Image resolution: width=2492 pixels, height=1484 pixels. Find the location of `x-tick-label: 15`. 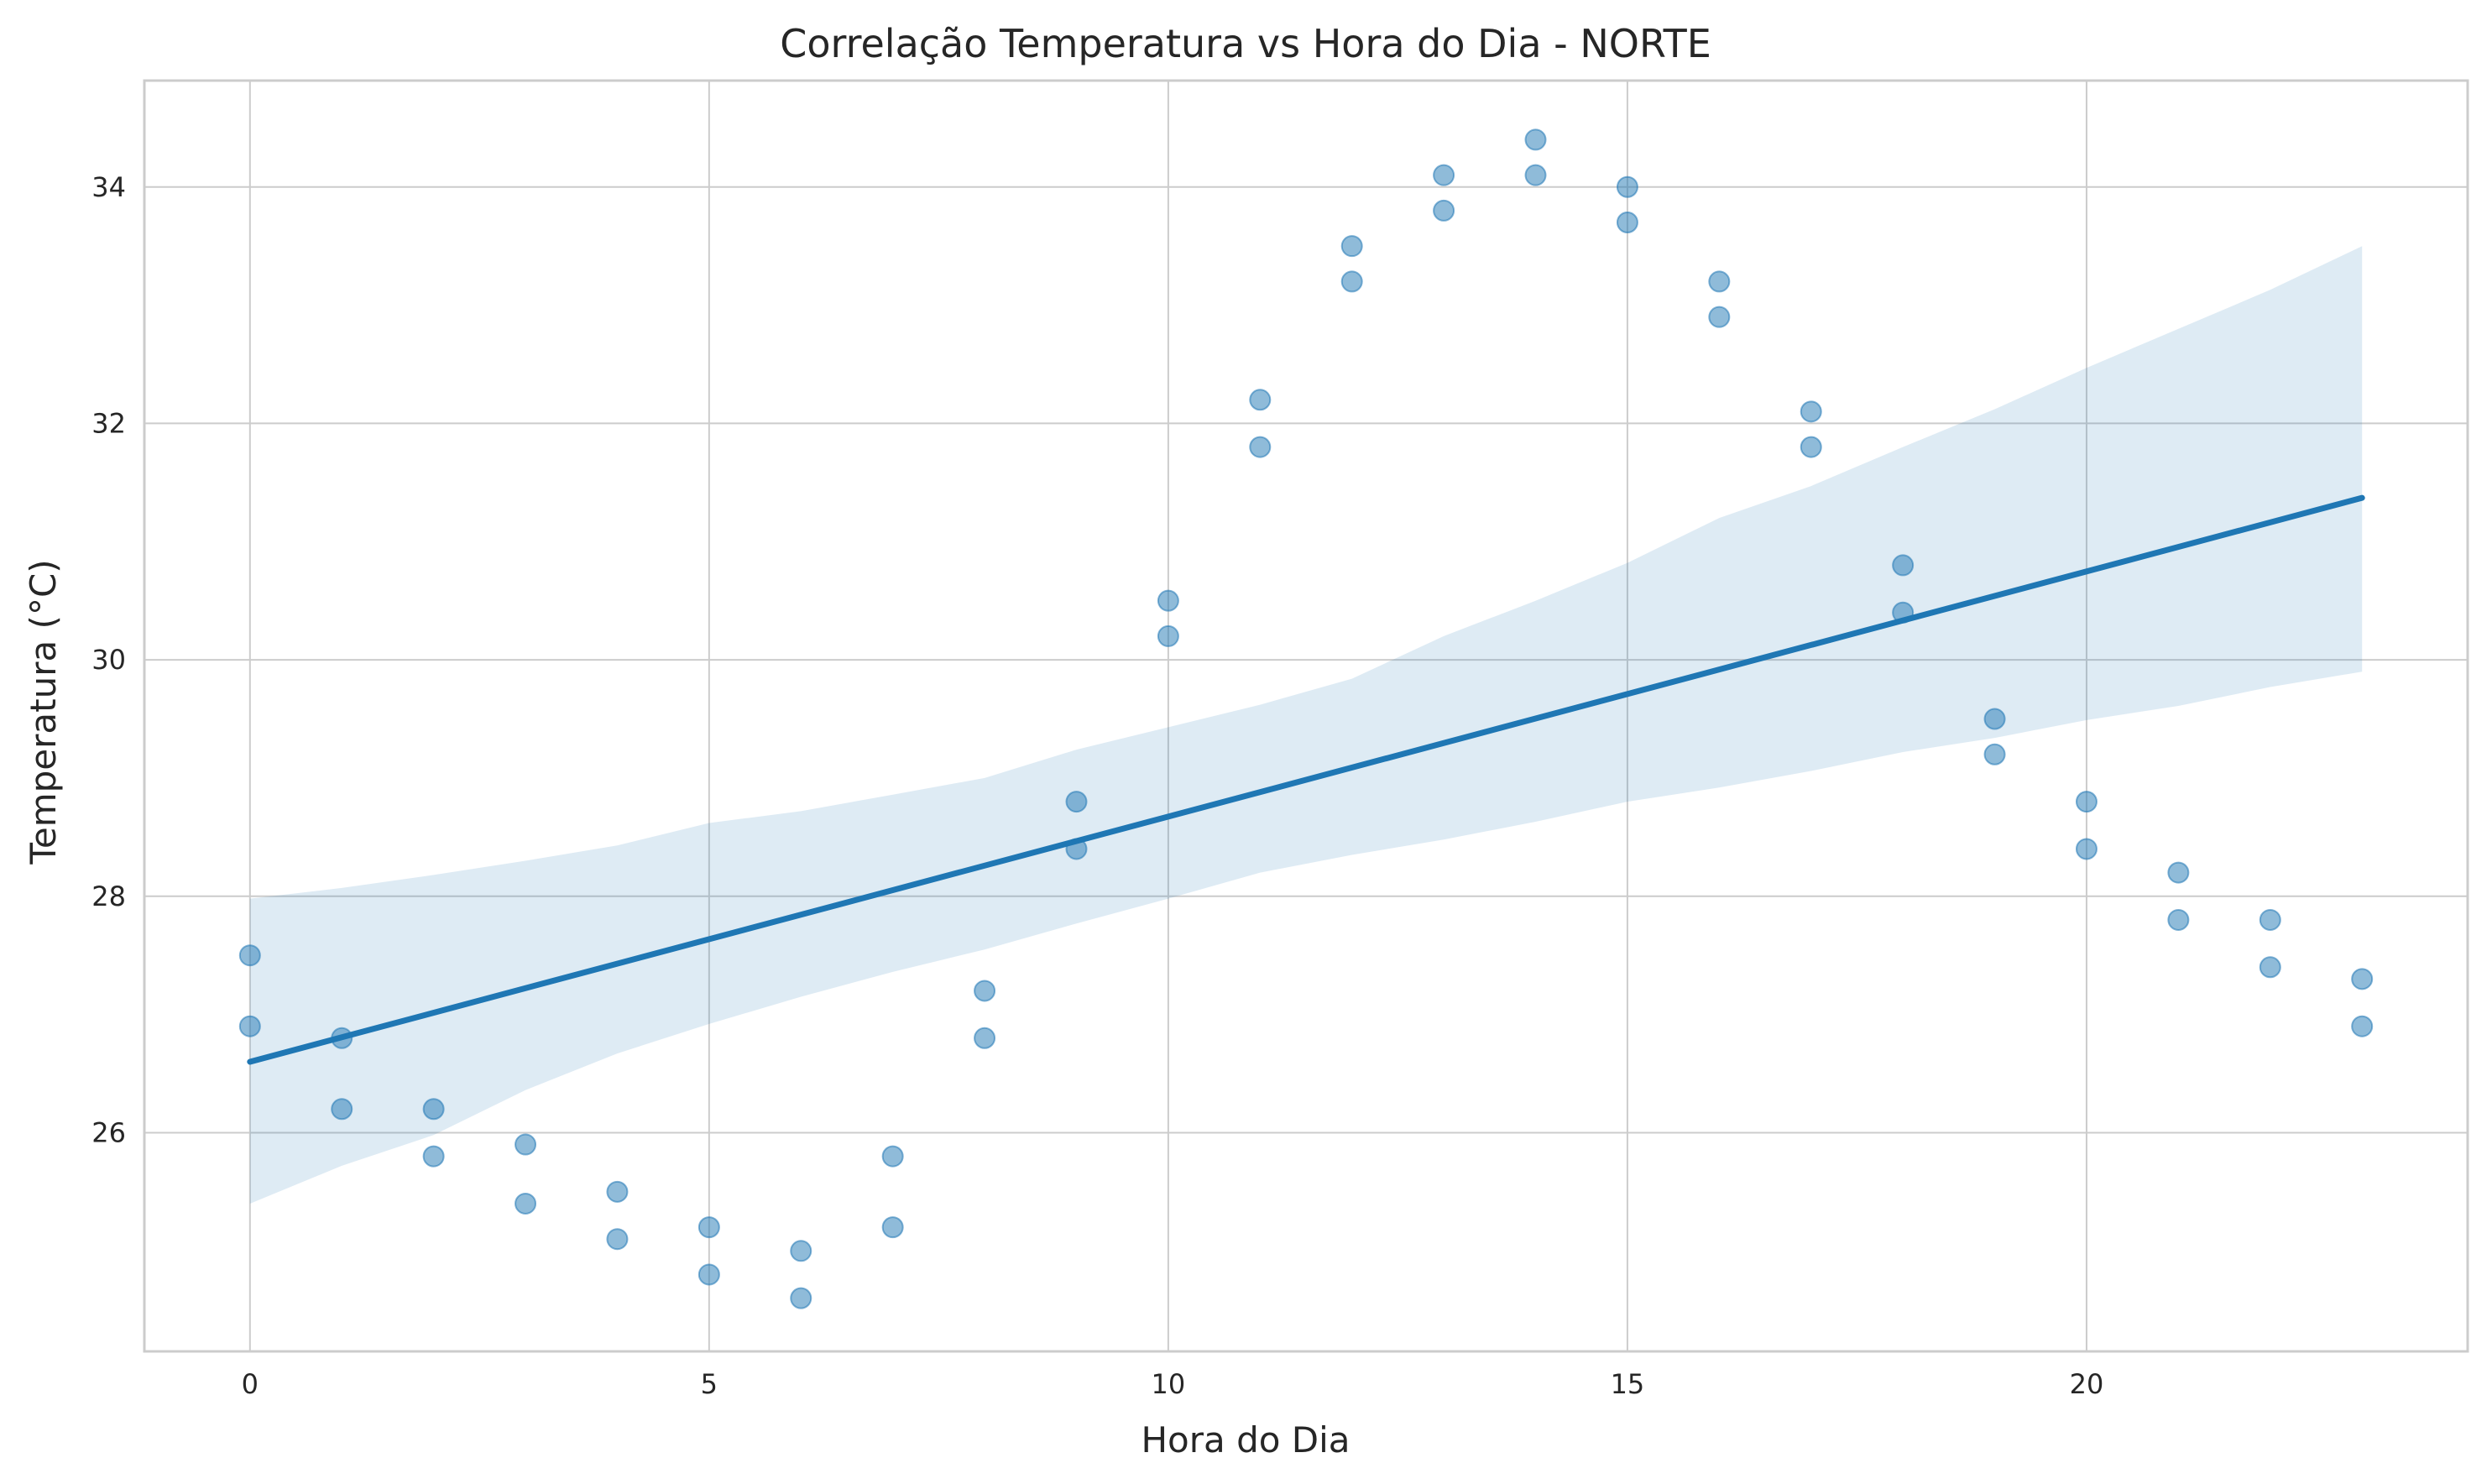

x-tick-label: 15 is located at coordinates (1628, 1384).